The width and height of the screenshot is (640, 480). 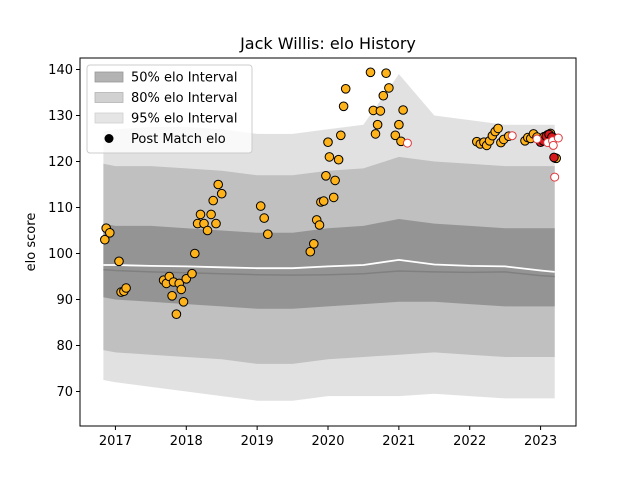 What do you see at coordinates (327, 441) in the screenshot?
I see `x-tick-label: 2020` at bounding box center [327, 441].